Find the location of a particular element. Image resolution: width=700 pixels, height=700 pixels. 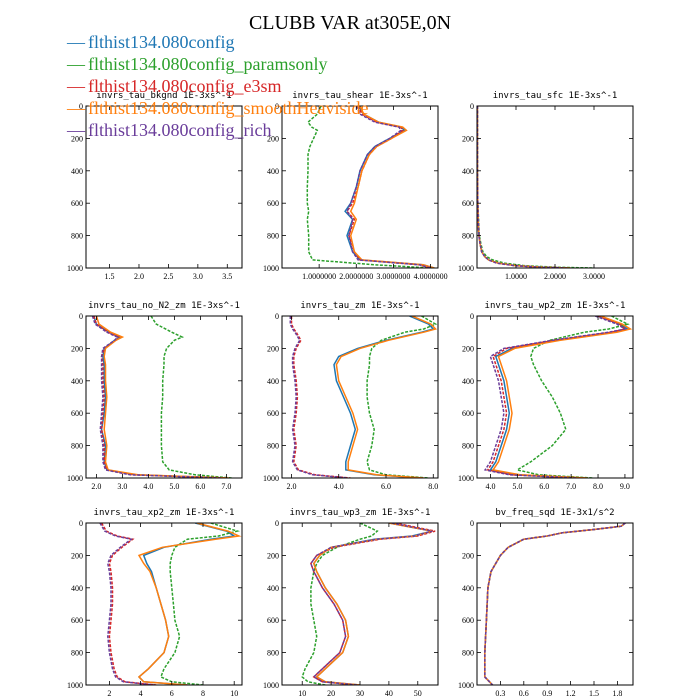

x-tick-label: 1.0000000 is located at coordinates (319, 276).